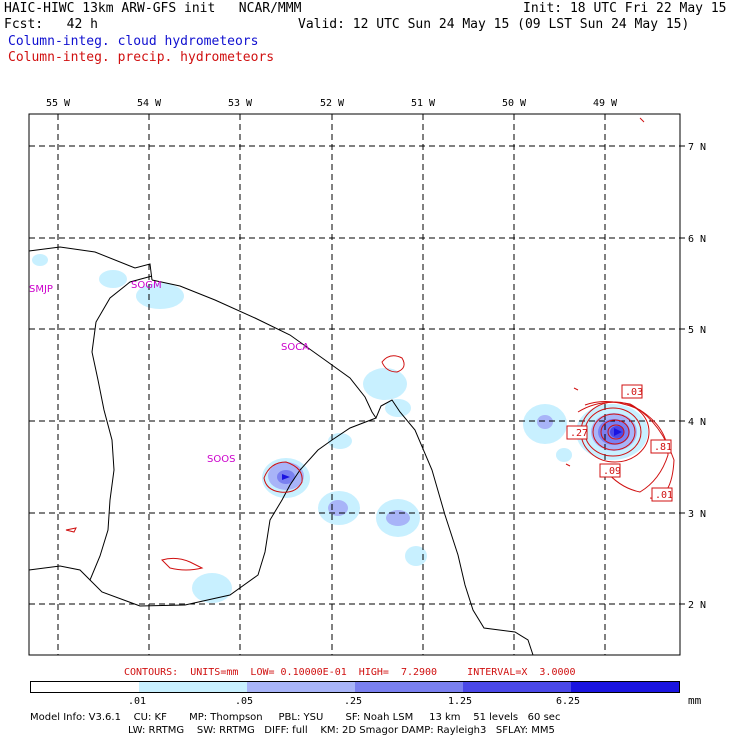 The width and height of the screenshot is (740, 740). What do you see at coordinates (579, 433) in the screenshot?
I see `contour-label-27: .27` at bounding box center [579, 433].